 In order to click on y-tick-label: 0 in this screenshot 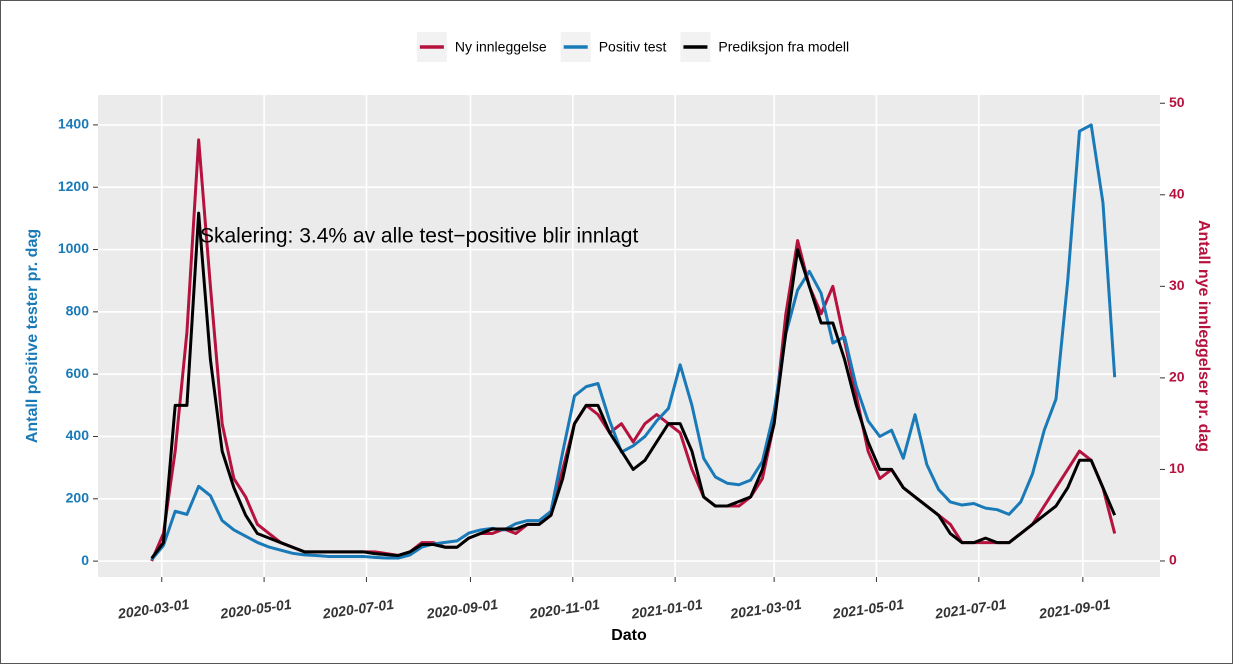, I will do `click(85, 560)`.